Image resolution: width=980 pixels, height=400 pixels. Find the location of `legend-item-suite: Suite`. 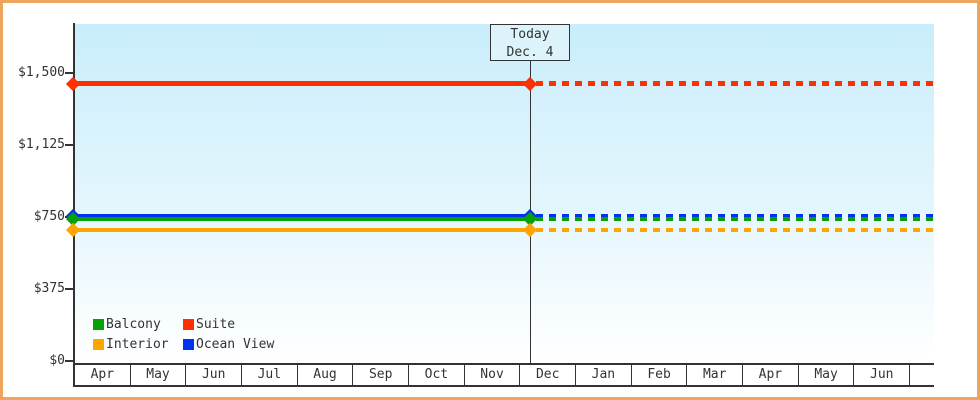

legend-item-suite: Suite is located at coordinates (209, 324).